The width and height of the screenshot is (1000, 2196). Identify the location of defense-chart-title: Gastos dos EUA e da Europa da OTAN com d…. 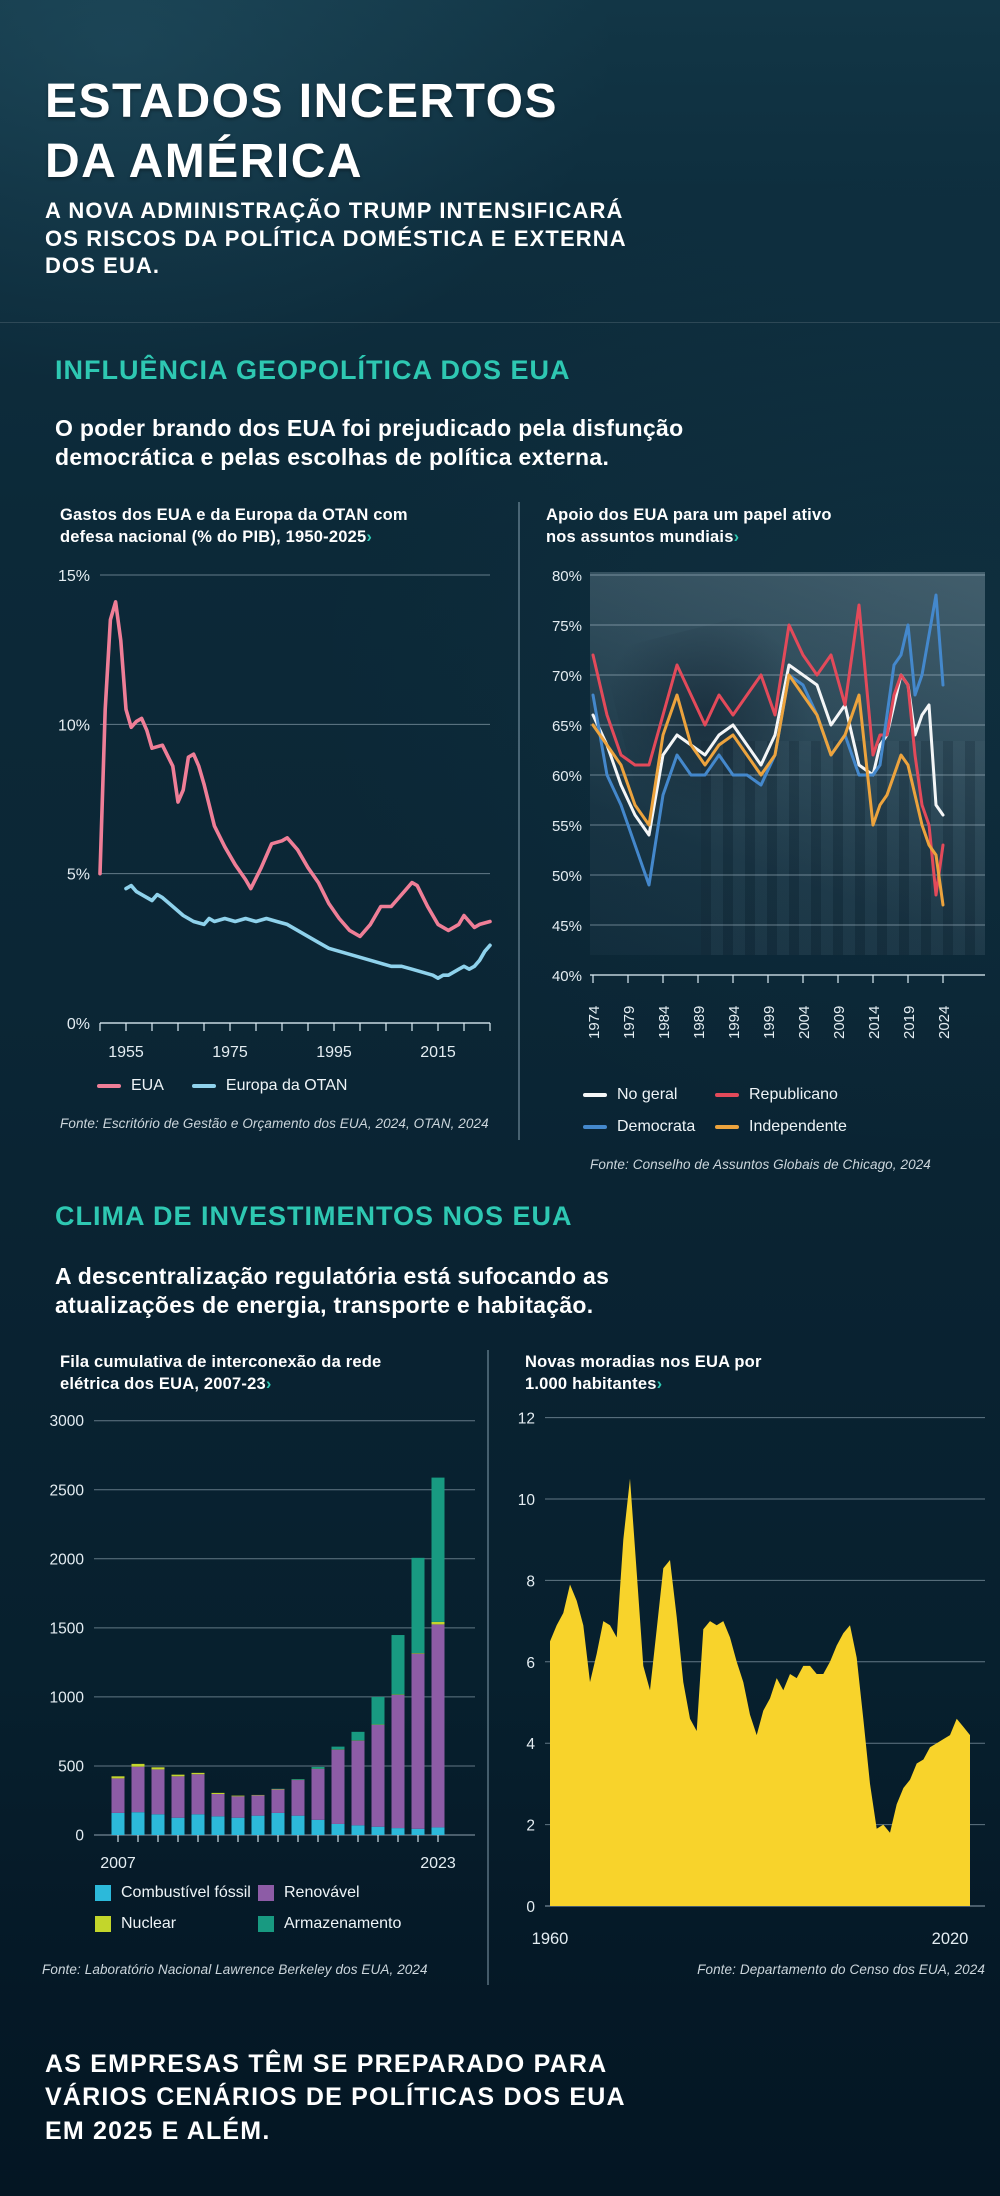
(234, 526).